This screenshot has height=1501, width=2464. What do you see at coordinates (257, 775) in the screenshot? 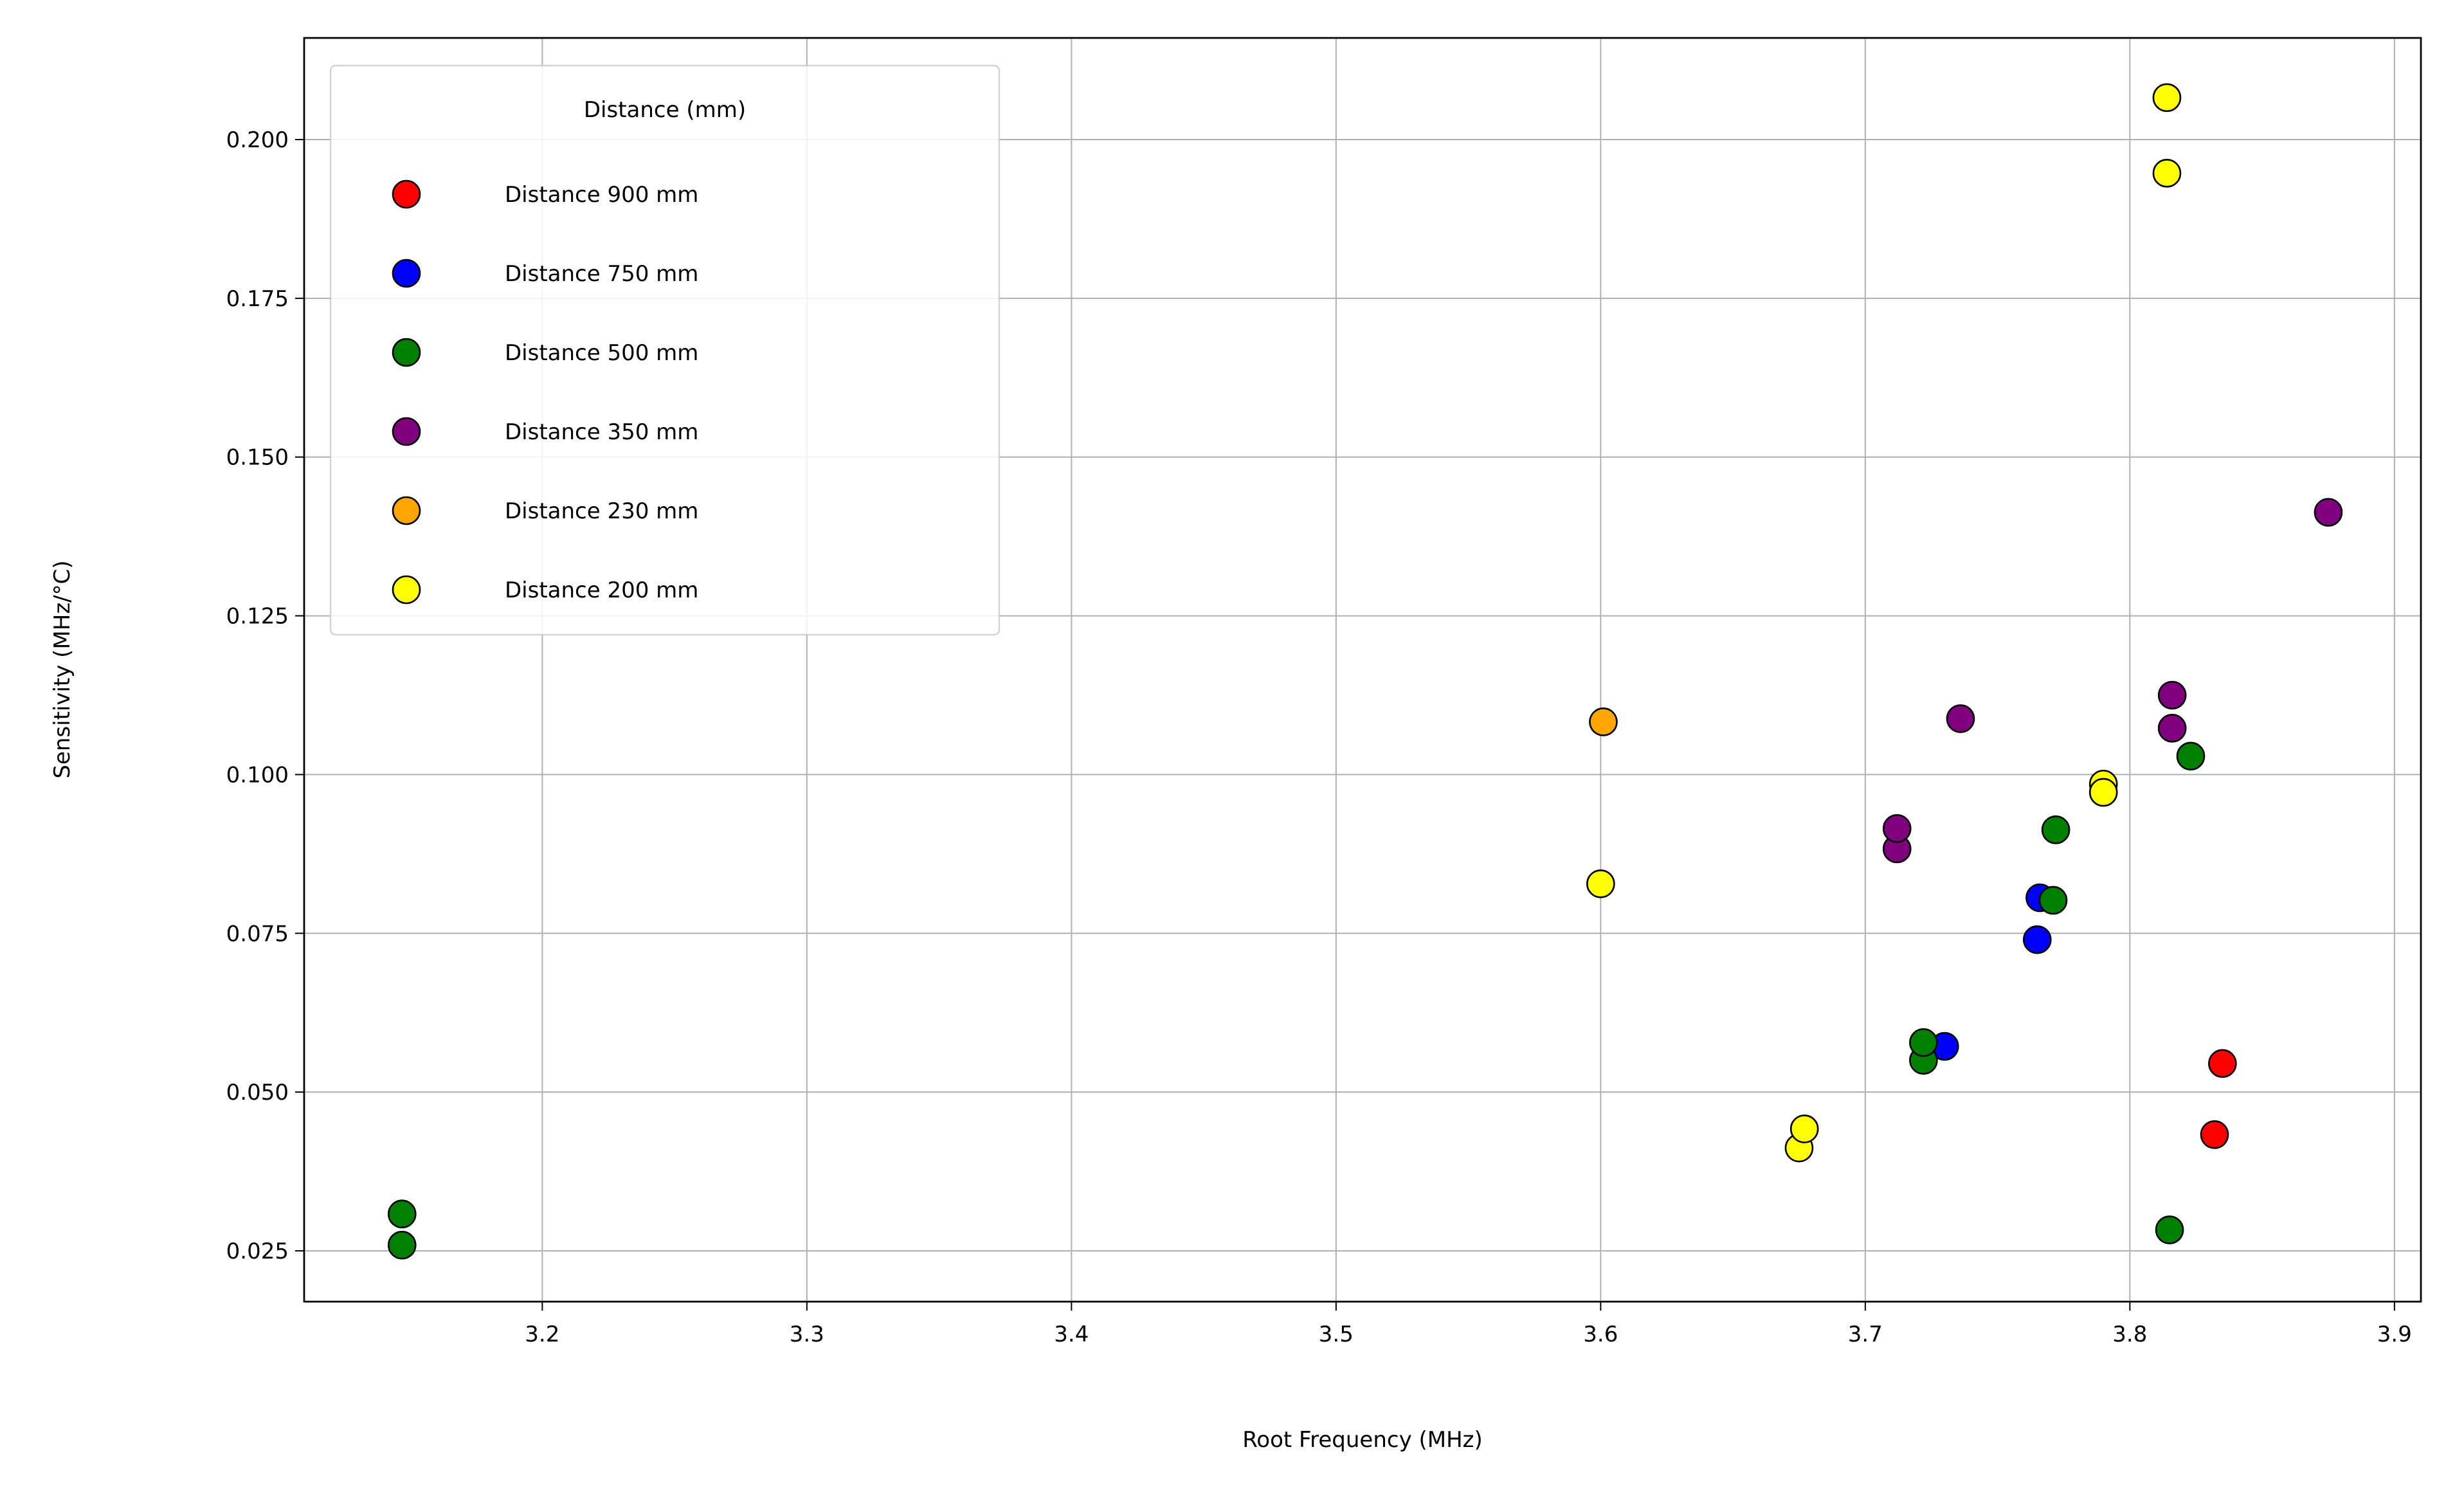
I see `y-tick-label: 0.100` at bounding box center [257, 775].